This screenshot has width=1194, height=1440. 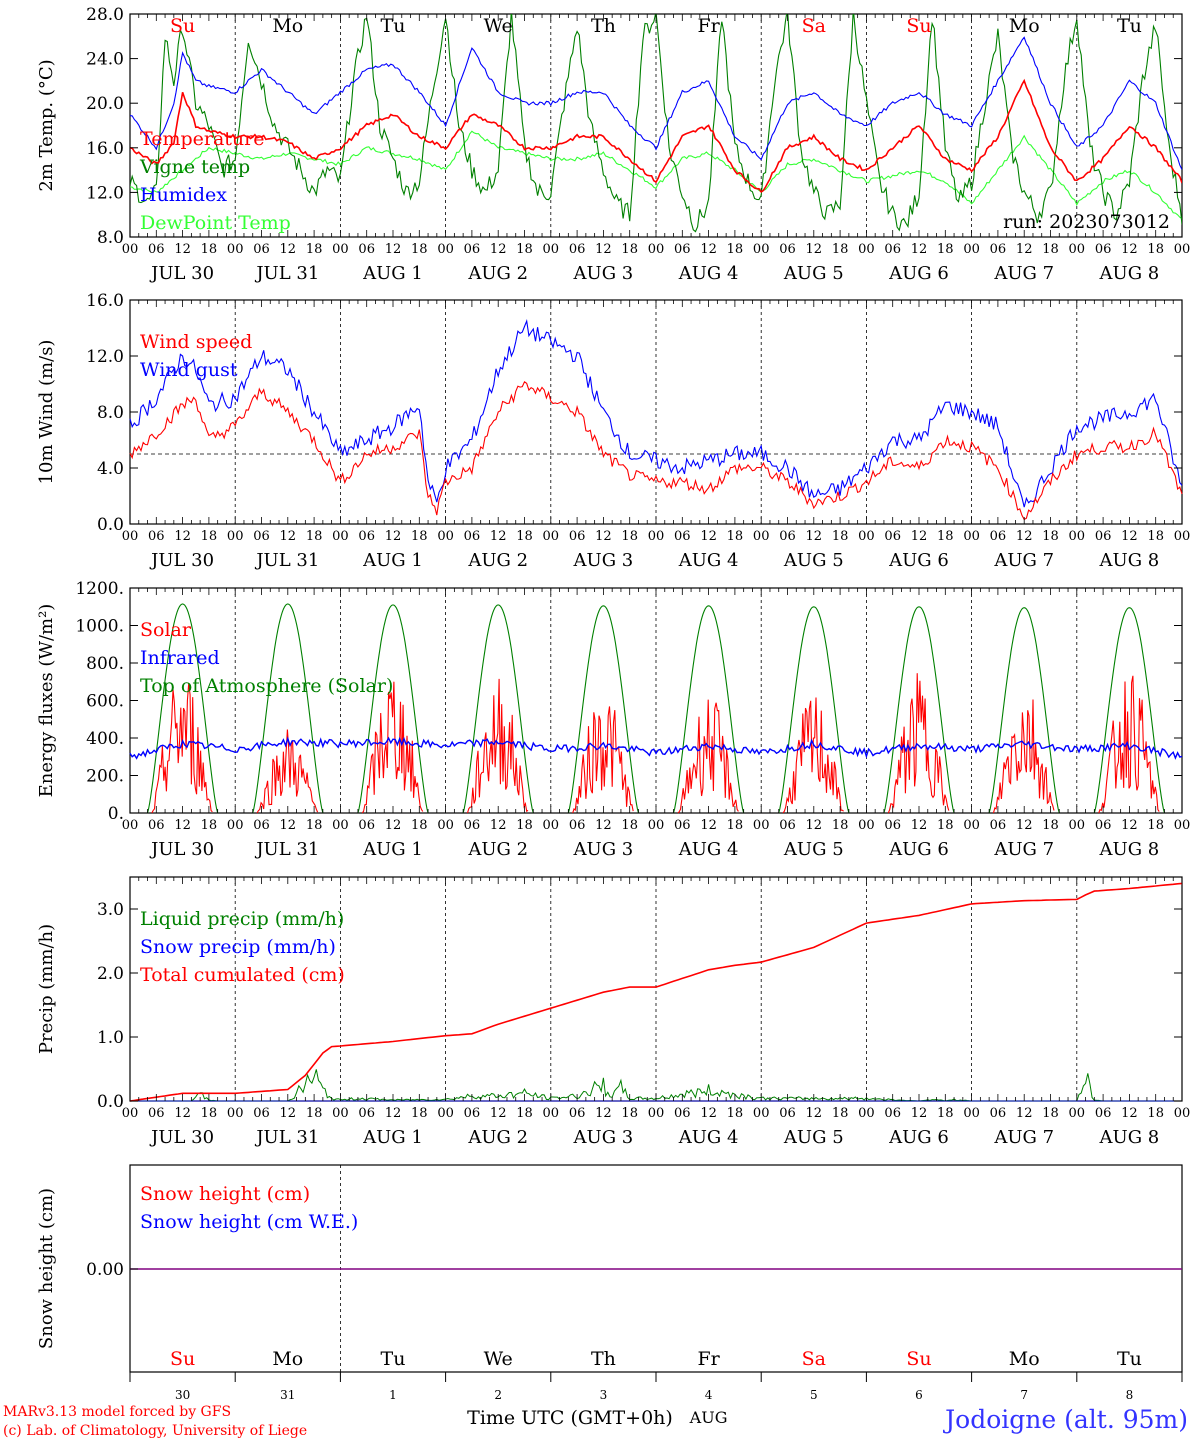 I want to click on day-number-label: 4, so click(x=709, y=1395).